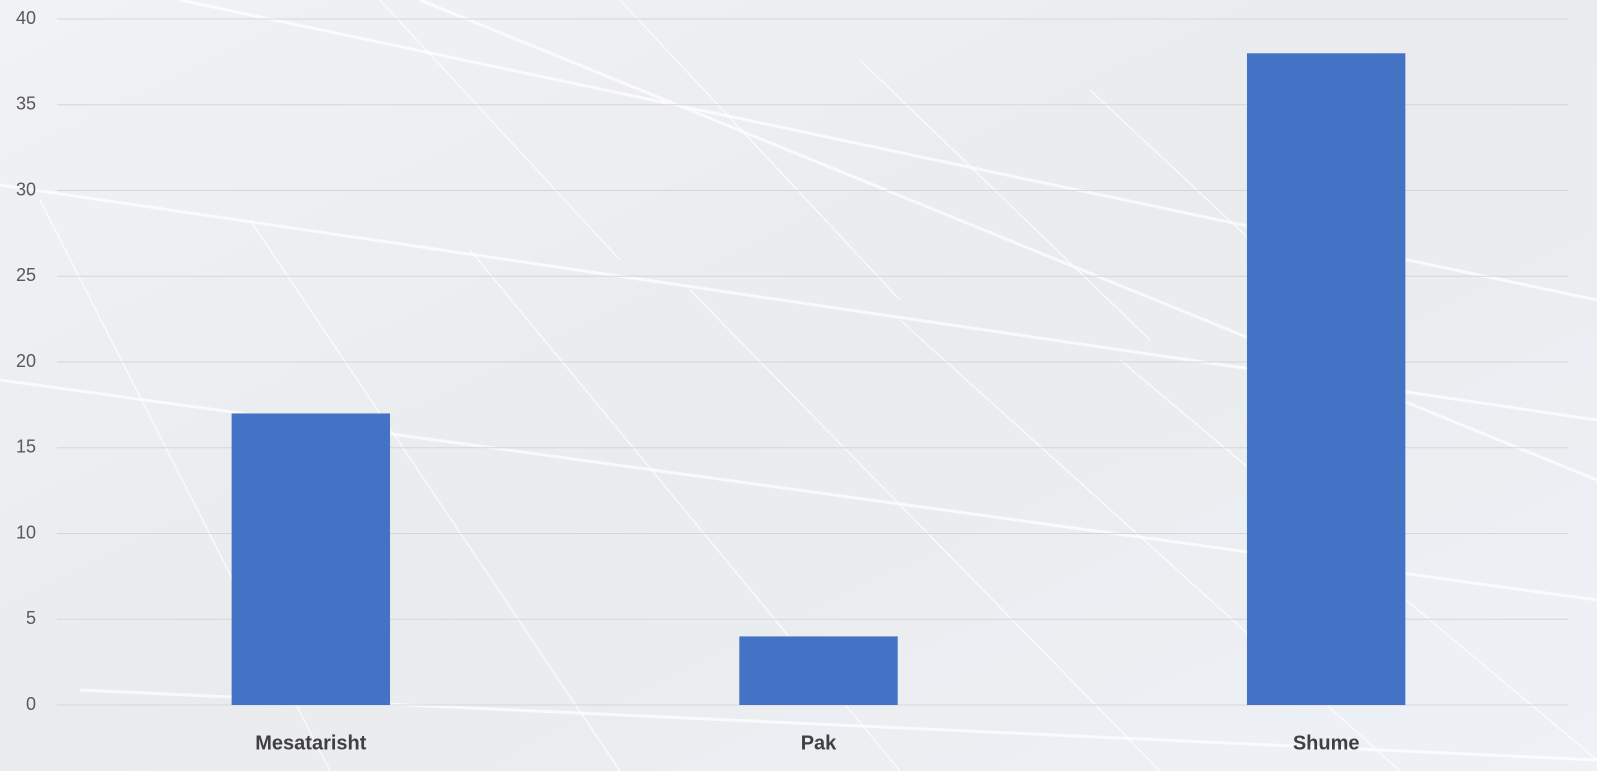 This screenshot has height=771, width=1597. I want to click on x-tick-label: Shume, so click(1326, 743).